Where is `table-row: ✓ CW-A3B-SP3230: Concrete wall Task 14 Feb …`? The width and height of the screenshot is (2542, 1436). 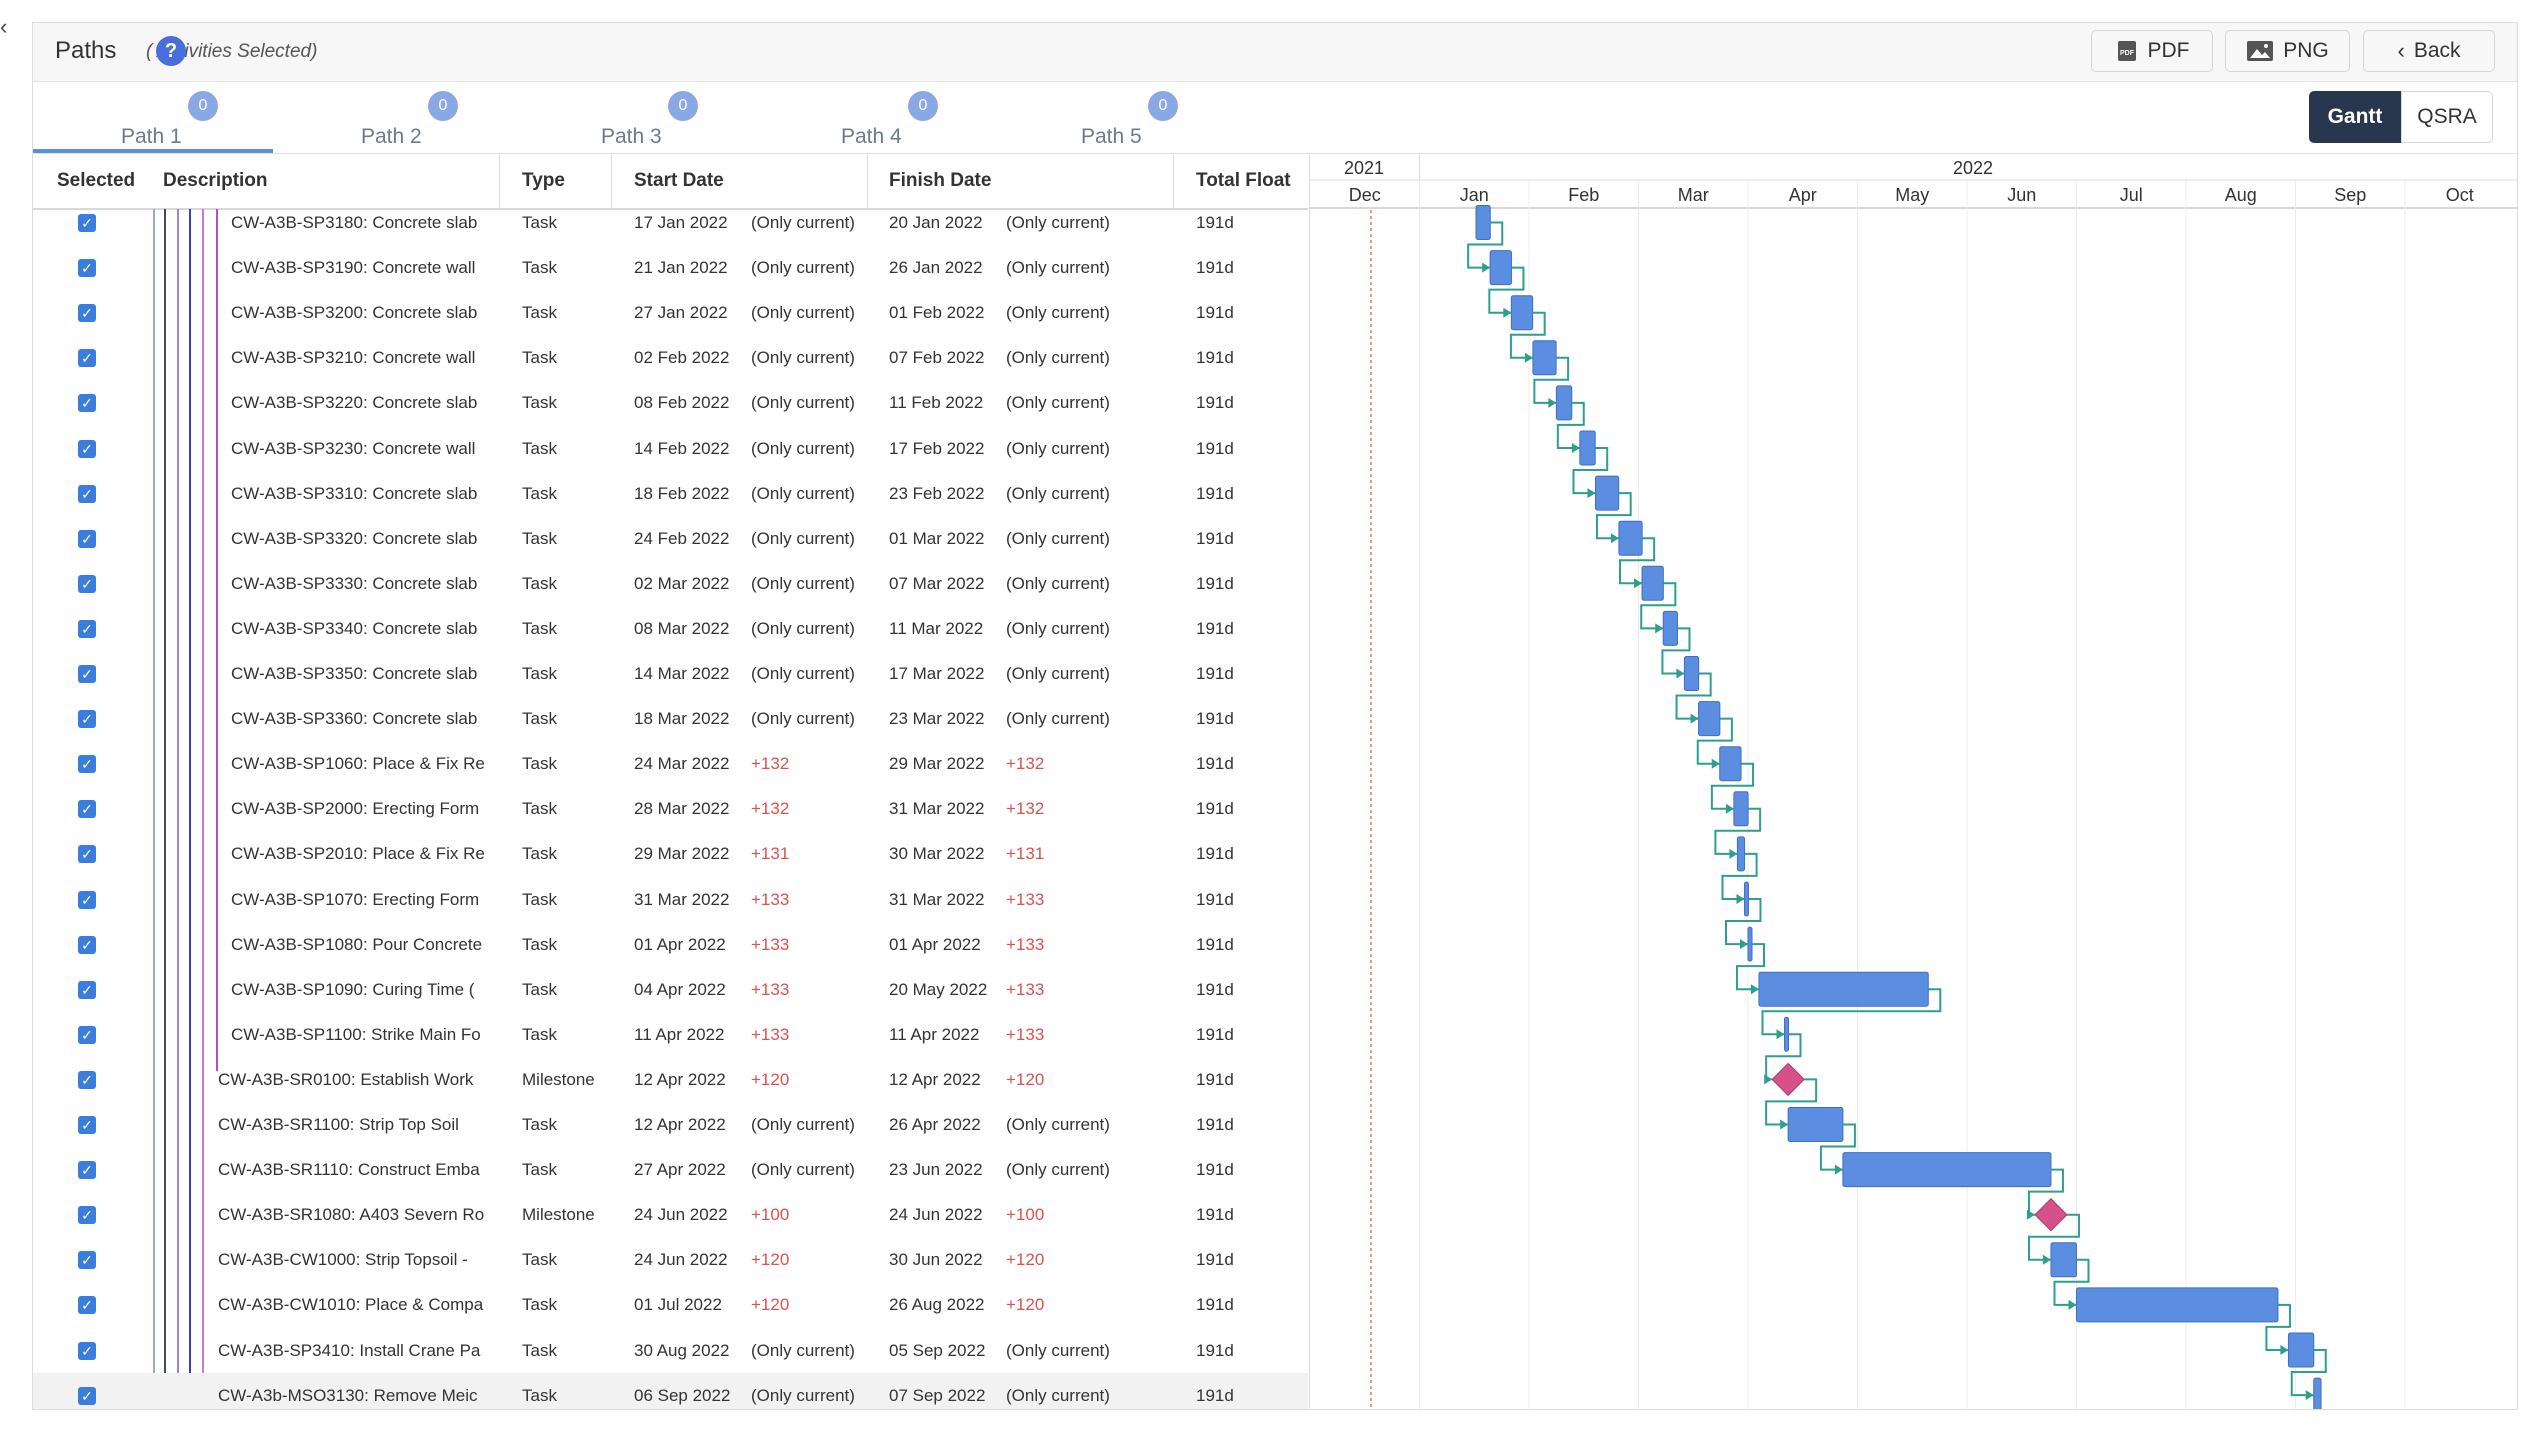 table-row: ✓ CW-A3B-SP3230: Concrete wall Task 14 Feb … is located at coordinates (670, 448).